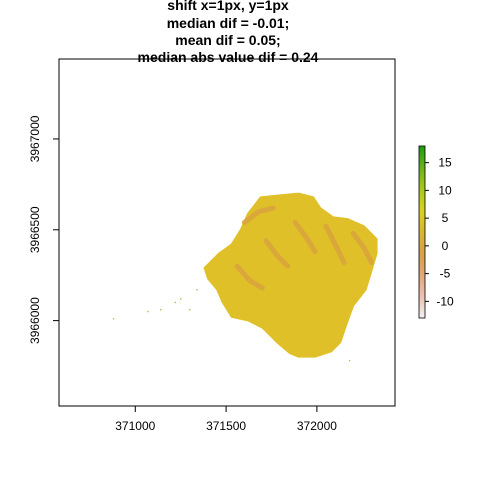 Image resolution: width=480 pixels, height=480 pixels. I want to click on title-line-1: shift x=1px, y=1px, so click(228, 6).